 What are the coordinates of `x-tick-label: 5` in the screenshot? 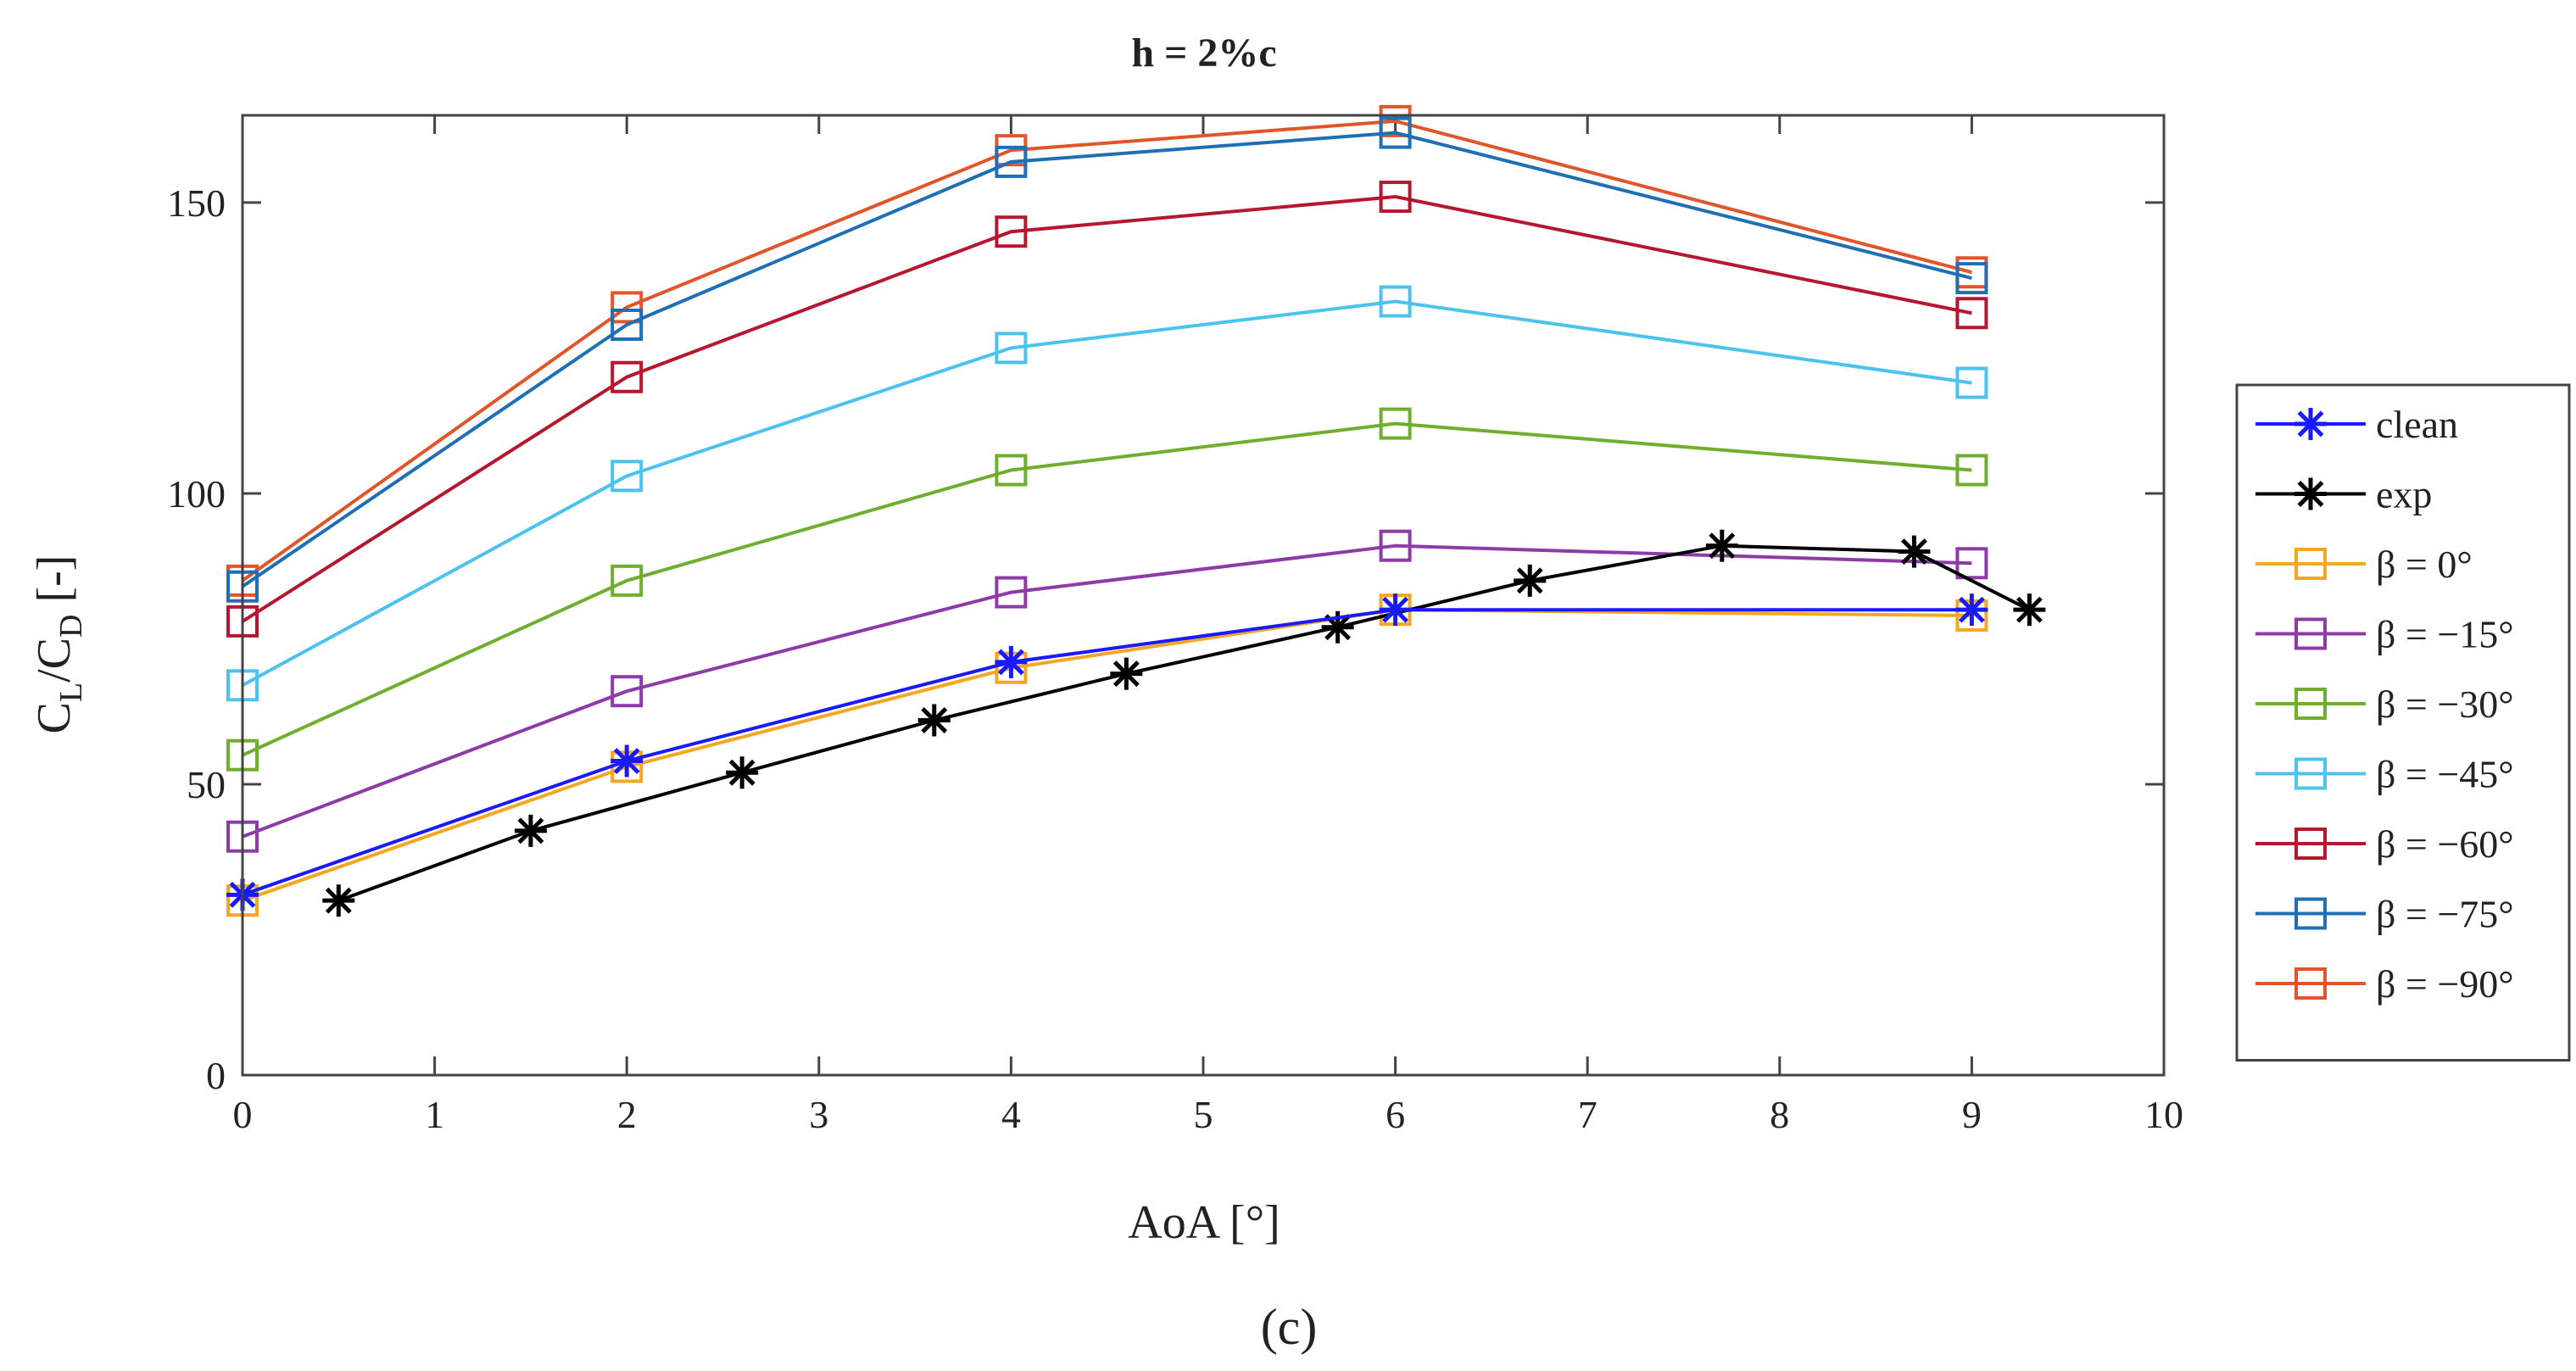 It's located at (1203, 1114).